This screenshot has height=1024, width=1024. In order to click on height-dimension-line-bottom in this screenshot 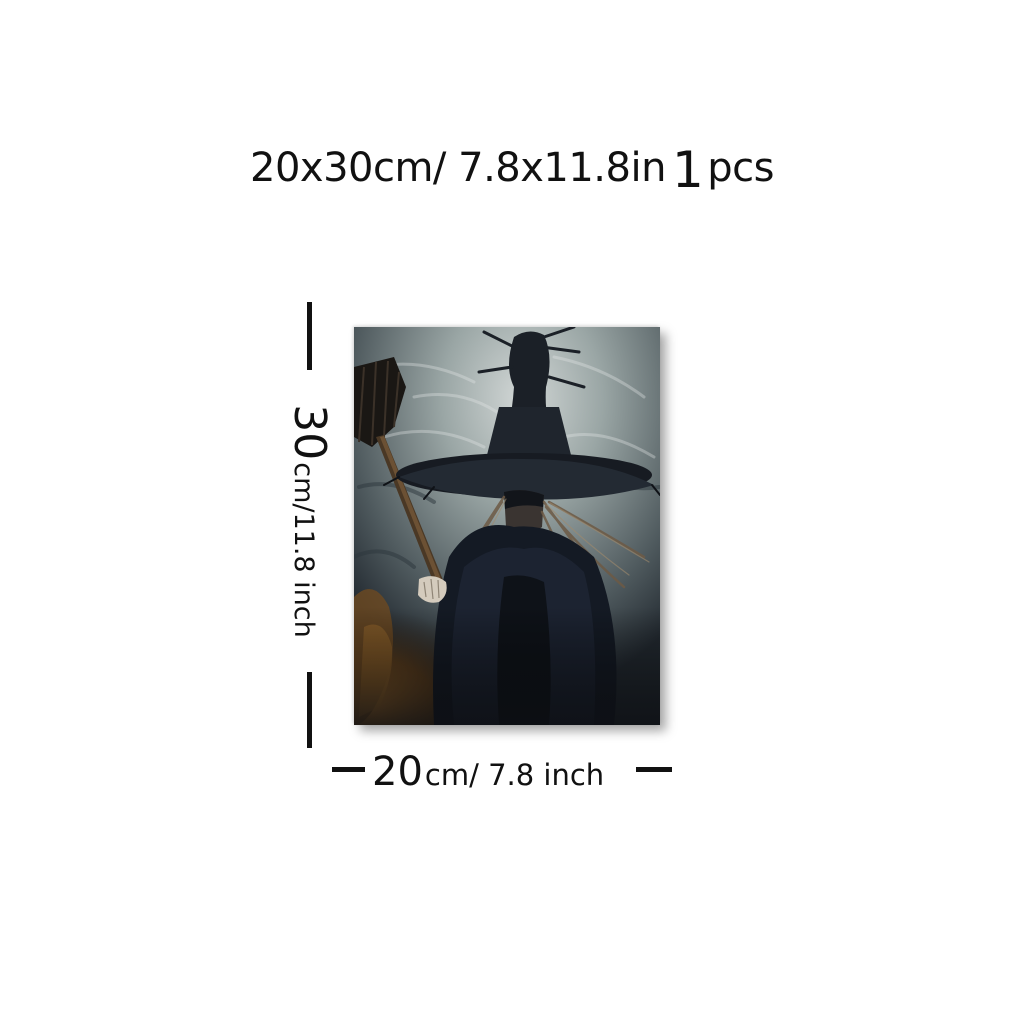, I will do `click(309, 710)`.